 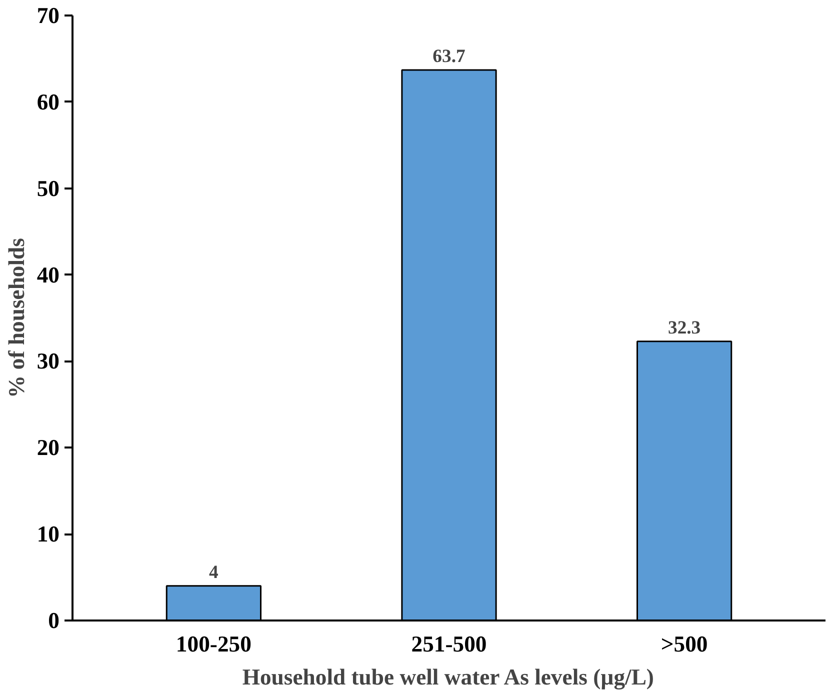 What do you see at coordinates (48, 447) in the screenshot?
I see `y-tick-label: 20` at bounding box center [48, 447].